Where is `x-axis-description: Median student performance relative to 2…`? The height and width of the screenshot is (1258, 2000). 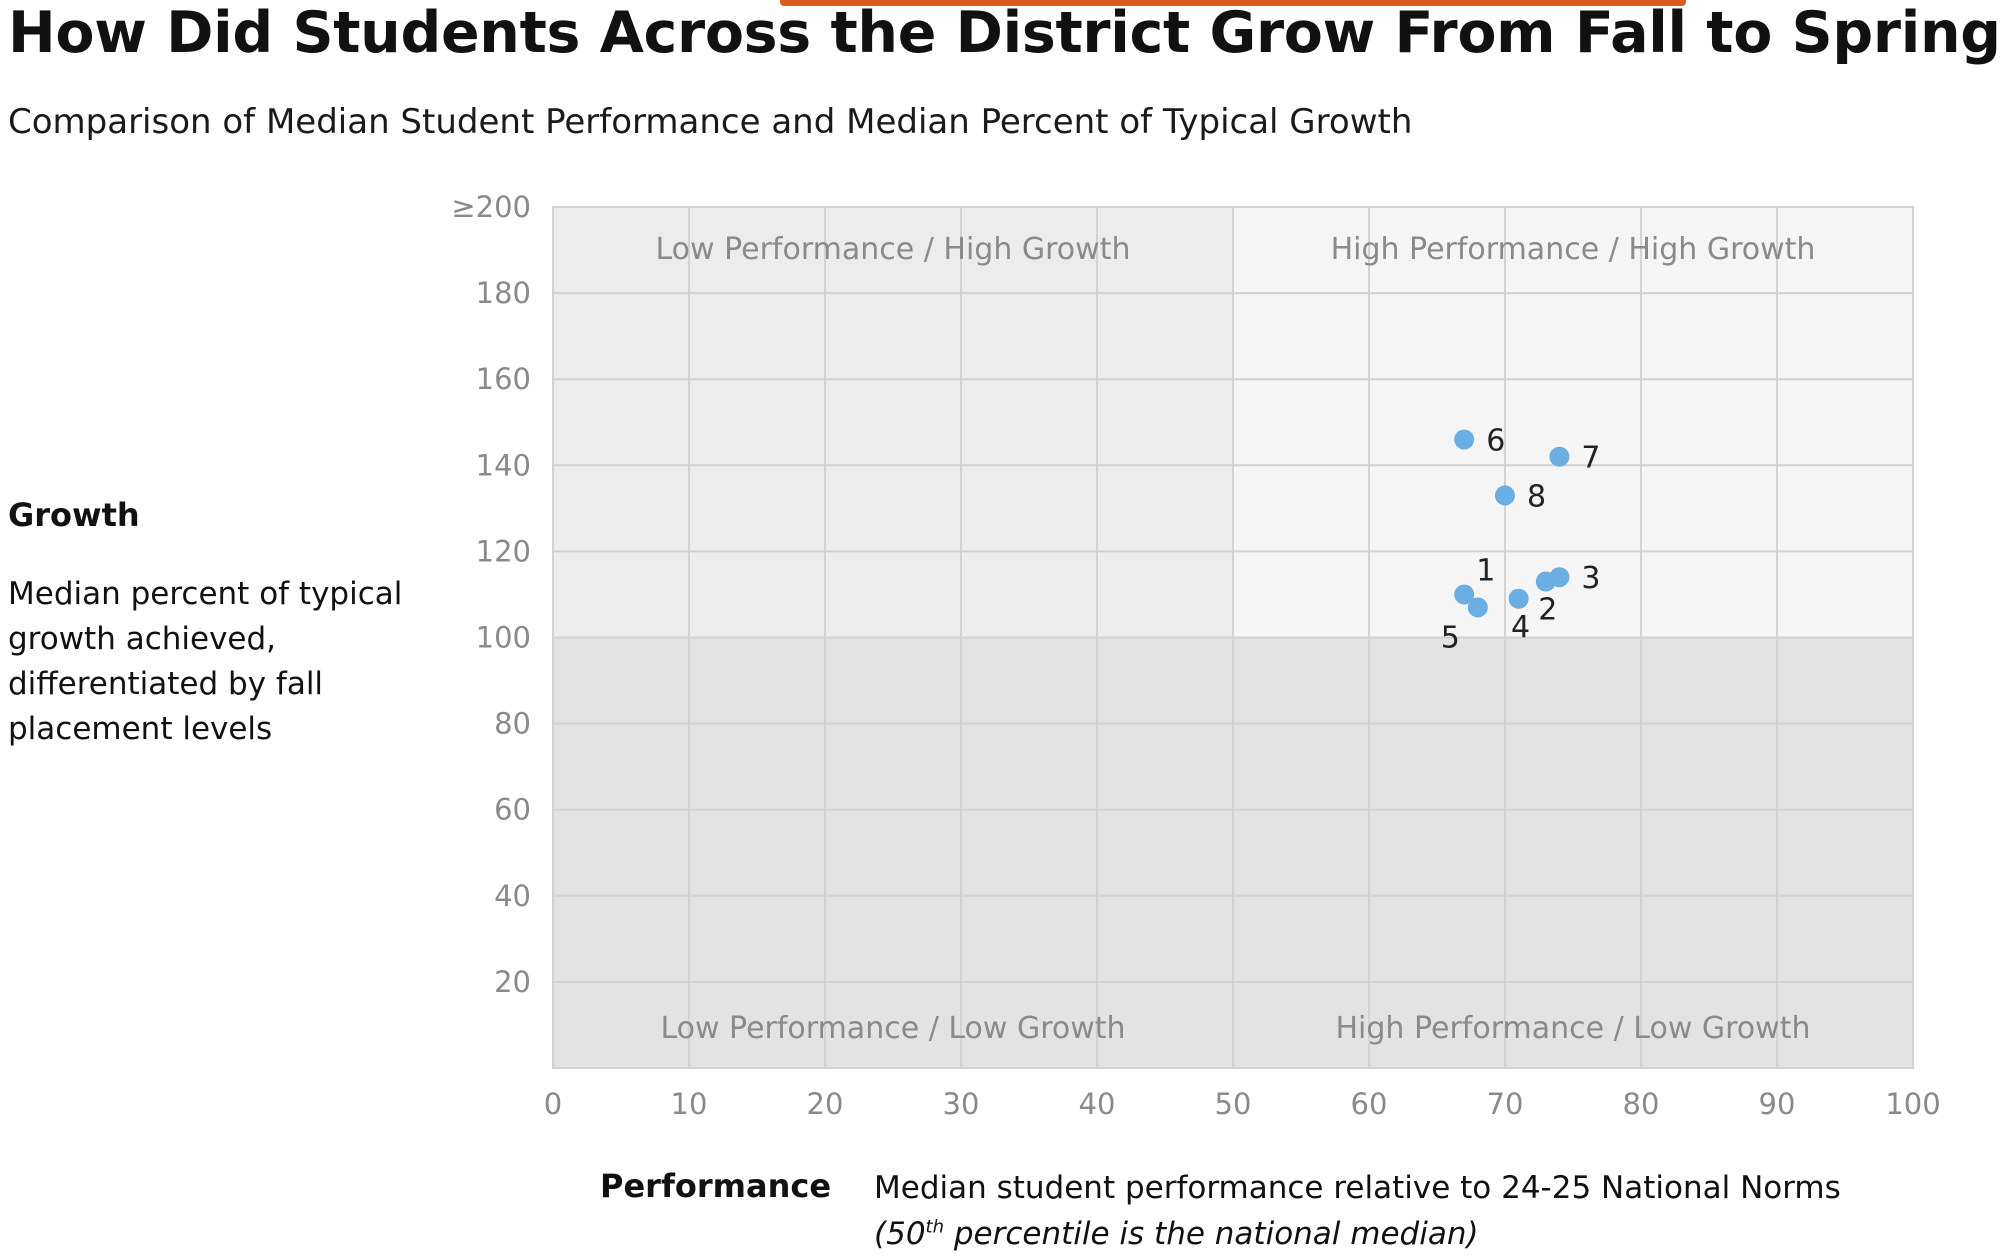 x-axis-description: Median student performance relative to 2… is located at coordinates (1357, 1188).